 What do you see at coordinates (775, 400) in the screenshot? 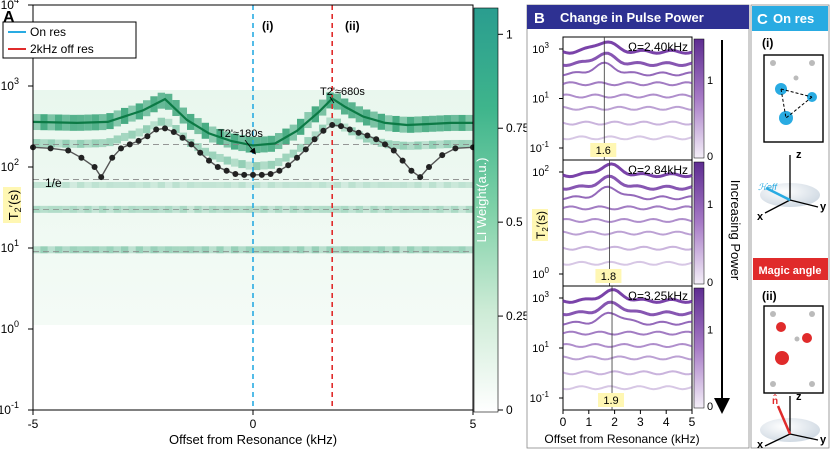
I see `nhat-label: n̂` at bounding box center [775, 400].